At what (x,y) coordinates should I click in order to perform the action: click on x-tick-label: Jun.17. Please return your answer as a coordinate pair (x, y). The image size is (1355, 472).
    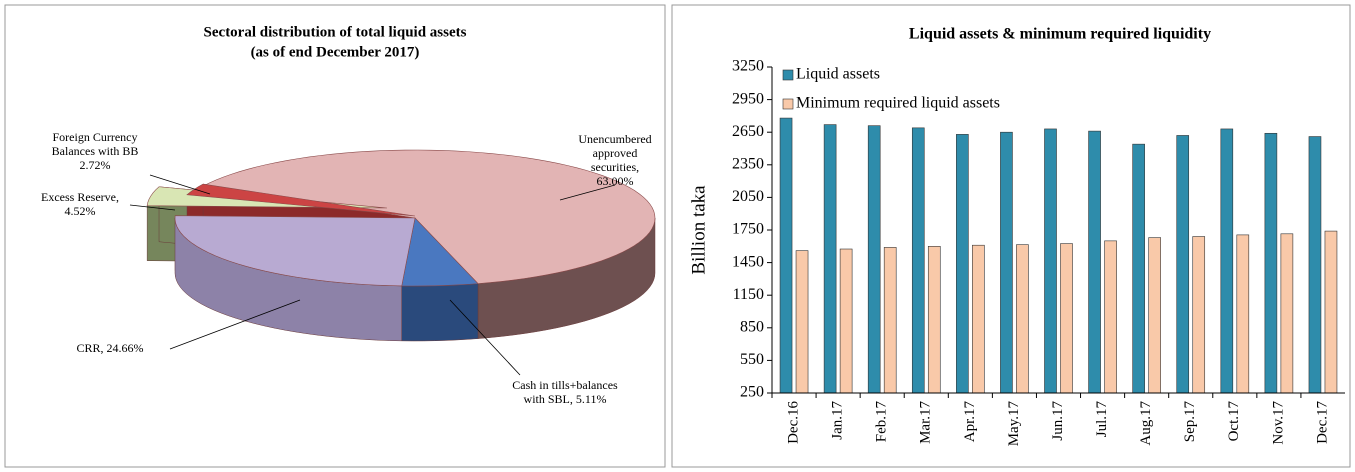
    Looking at the image, I should click on (1058, 421).